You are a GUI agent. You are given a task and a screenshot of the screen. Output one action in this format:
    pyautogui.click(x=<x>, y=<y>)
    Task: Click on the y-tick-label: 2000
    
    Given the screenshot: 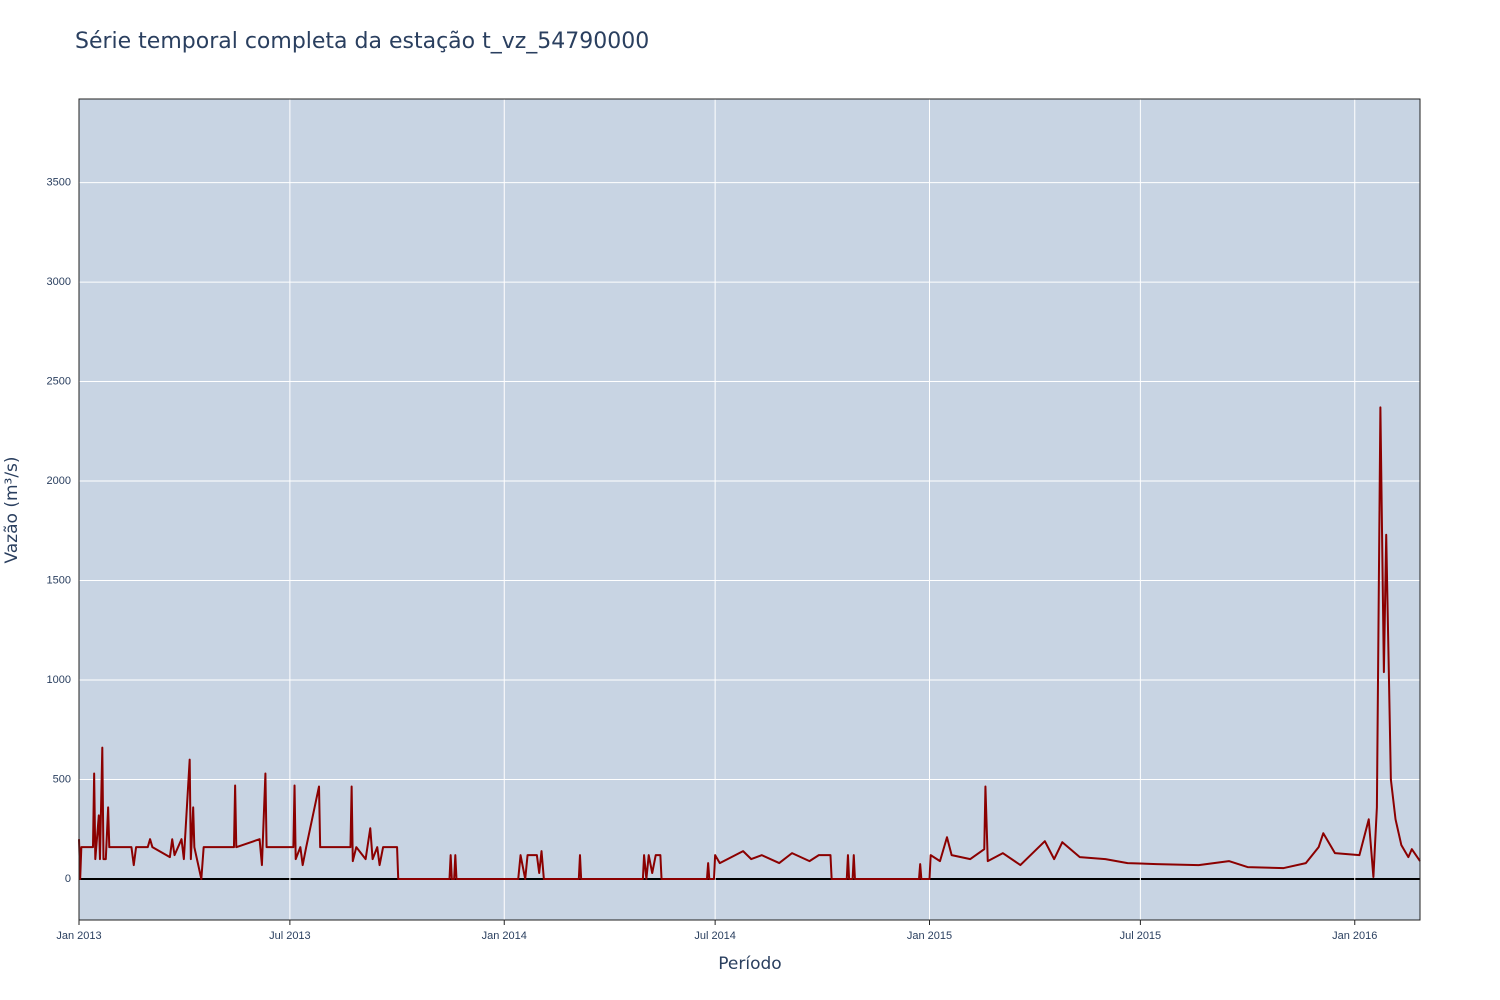 What is the action you would take?
    pyautogui.click(x=59, y=481)
    